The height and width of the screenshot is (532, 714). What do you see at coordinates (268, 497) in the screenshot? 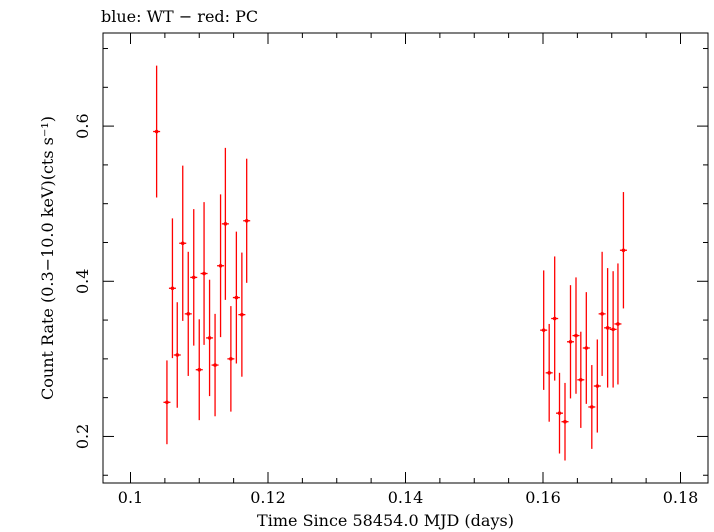
I see `x-tick-label: 0.12` at bounding box center [268, 497].